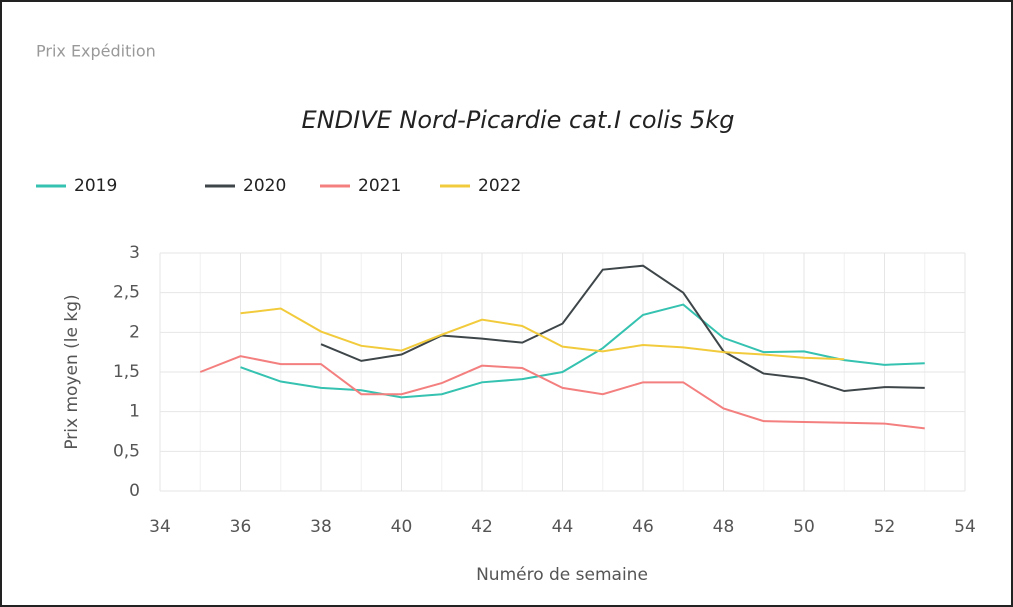 The width and height of the screenshot is (1013, 607). What do you see at coordinates (562, 575) in the screenshot?
I see `x-axis-label: Numéro de semaine` at bounding box center [562, 575].